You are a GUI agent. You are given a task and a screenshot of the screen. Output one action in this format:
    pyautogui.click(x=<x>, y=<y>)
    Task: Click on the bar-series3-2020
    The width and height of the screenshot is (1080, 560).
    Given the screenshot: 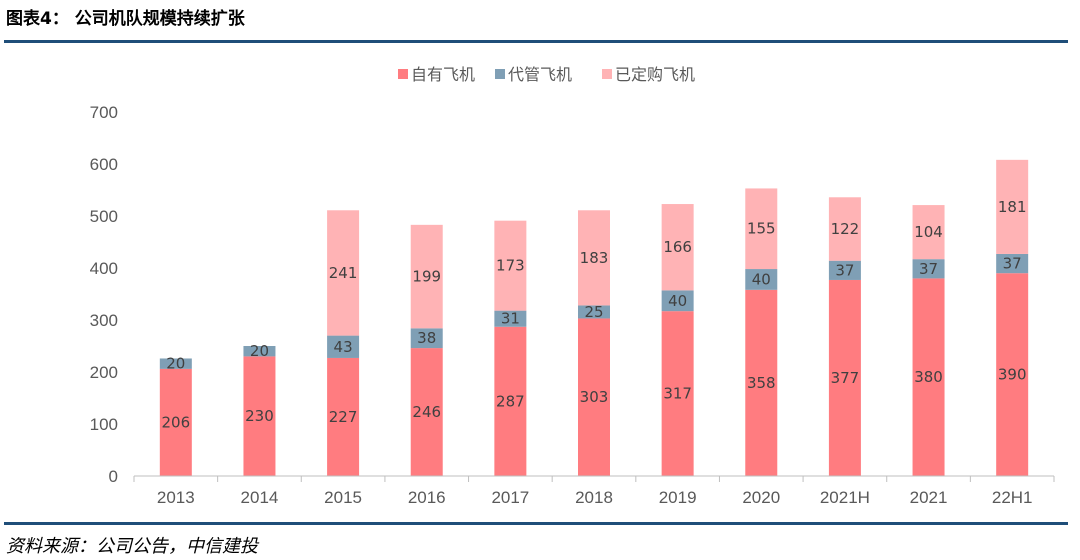 What is the action you would take?
    pyautogui.click(x=761, y=229)
    